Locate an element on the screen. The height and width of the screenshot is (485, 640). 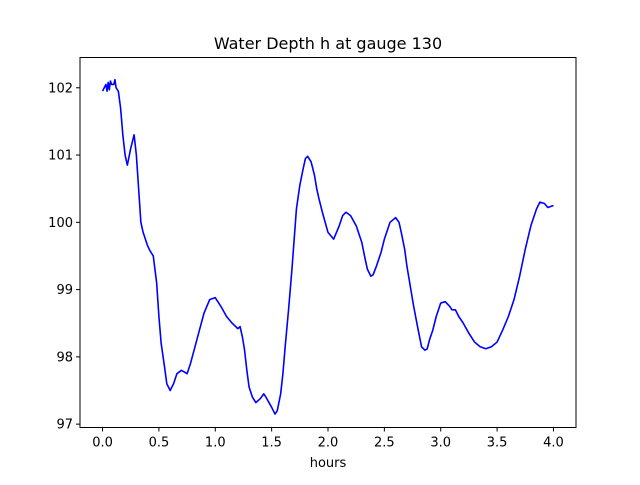
x-tick-label: 0.5 is located at coordinates (159, 443).